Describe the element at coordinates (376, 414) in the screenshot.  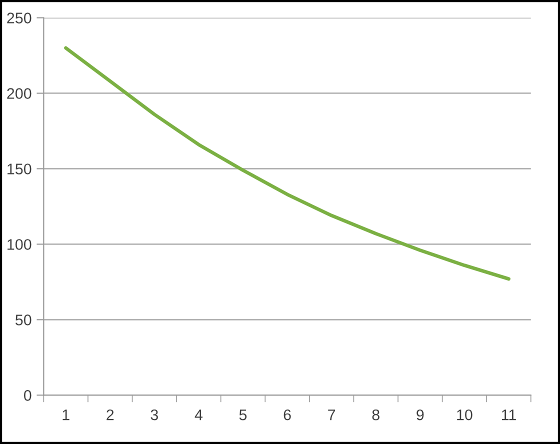
I see `x-tick-label: 8` at that location.